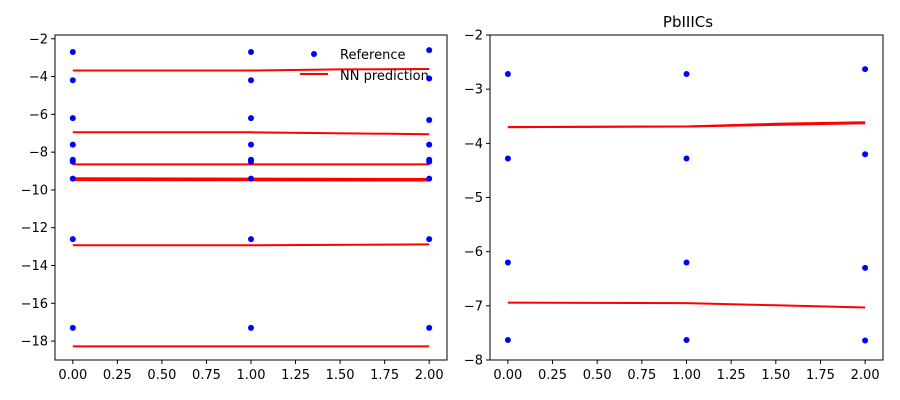  I want to click on right-x-tick-label: 1.75, so click(820, 375).